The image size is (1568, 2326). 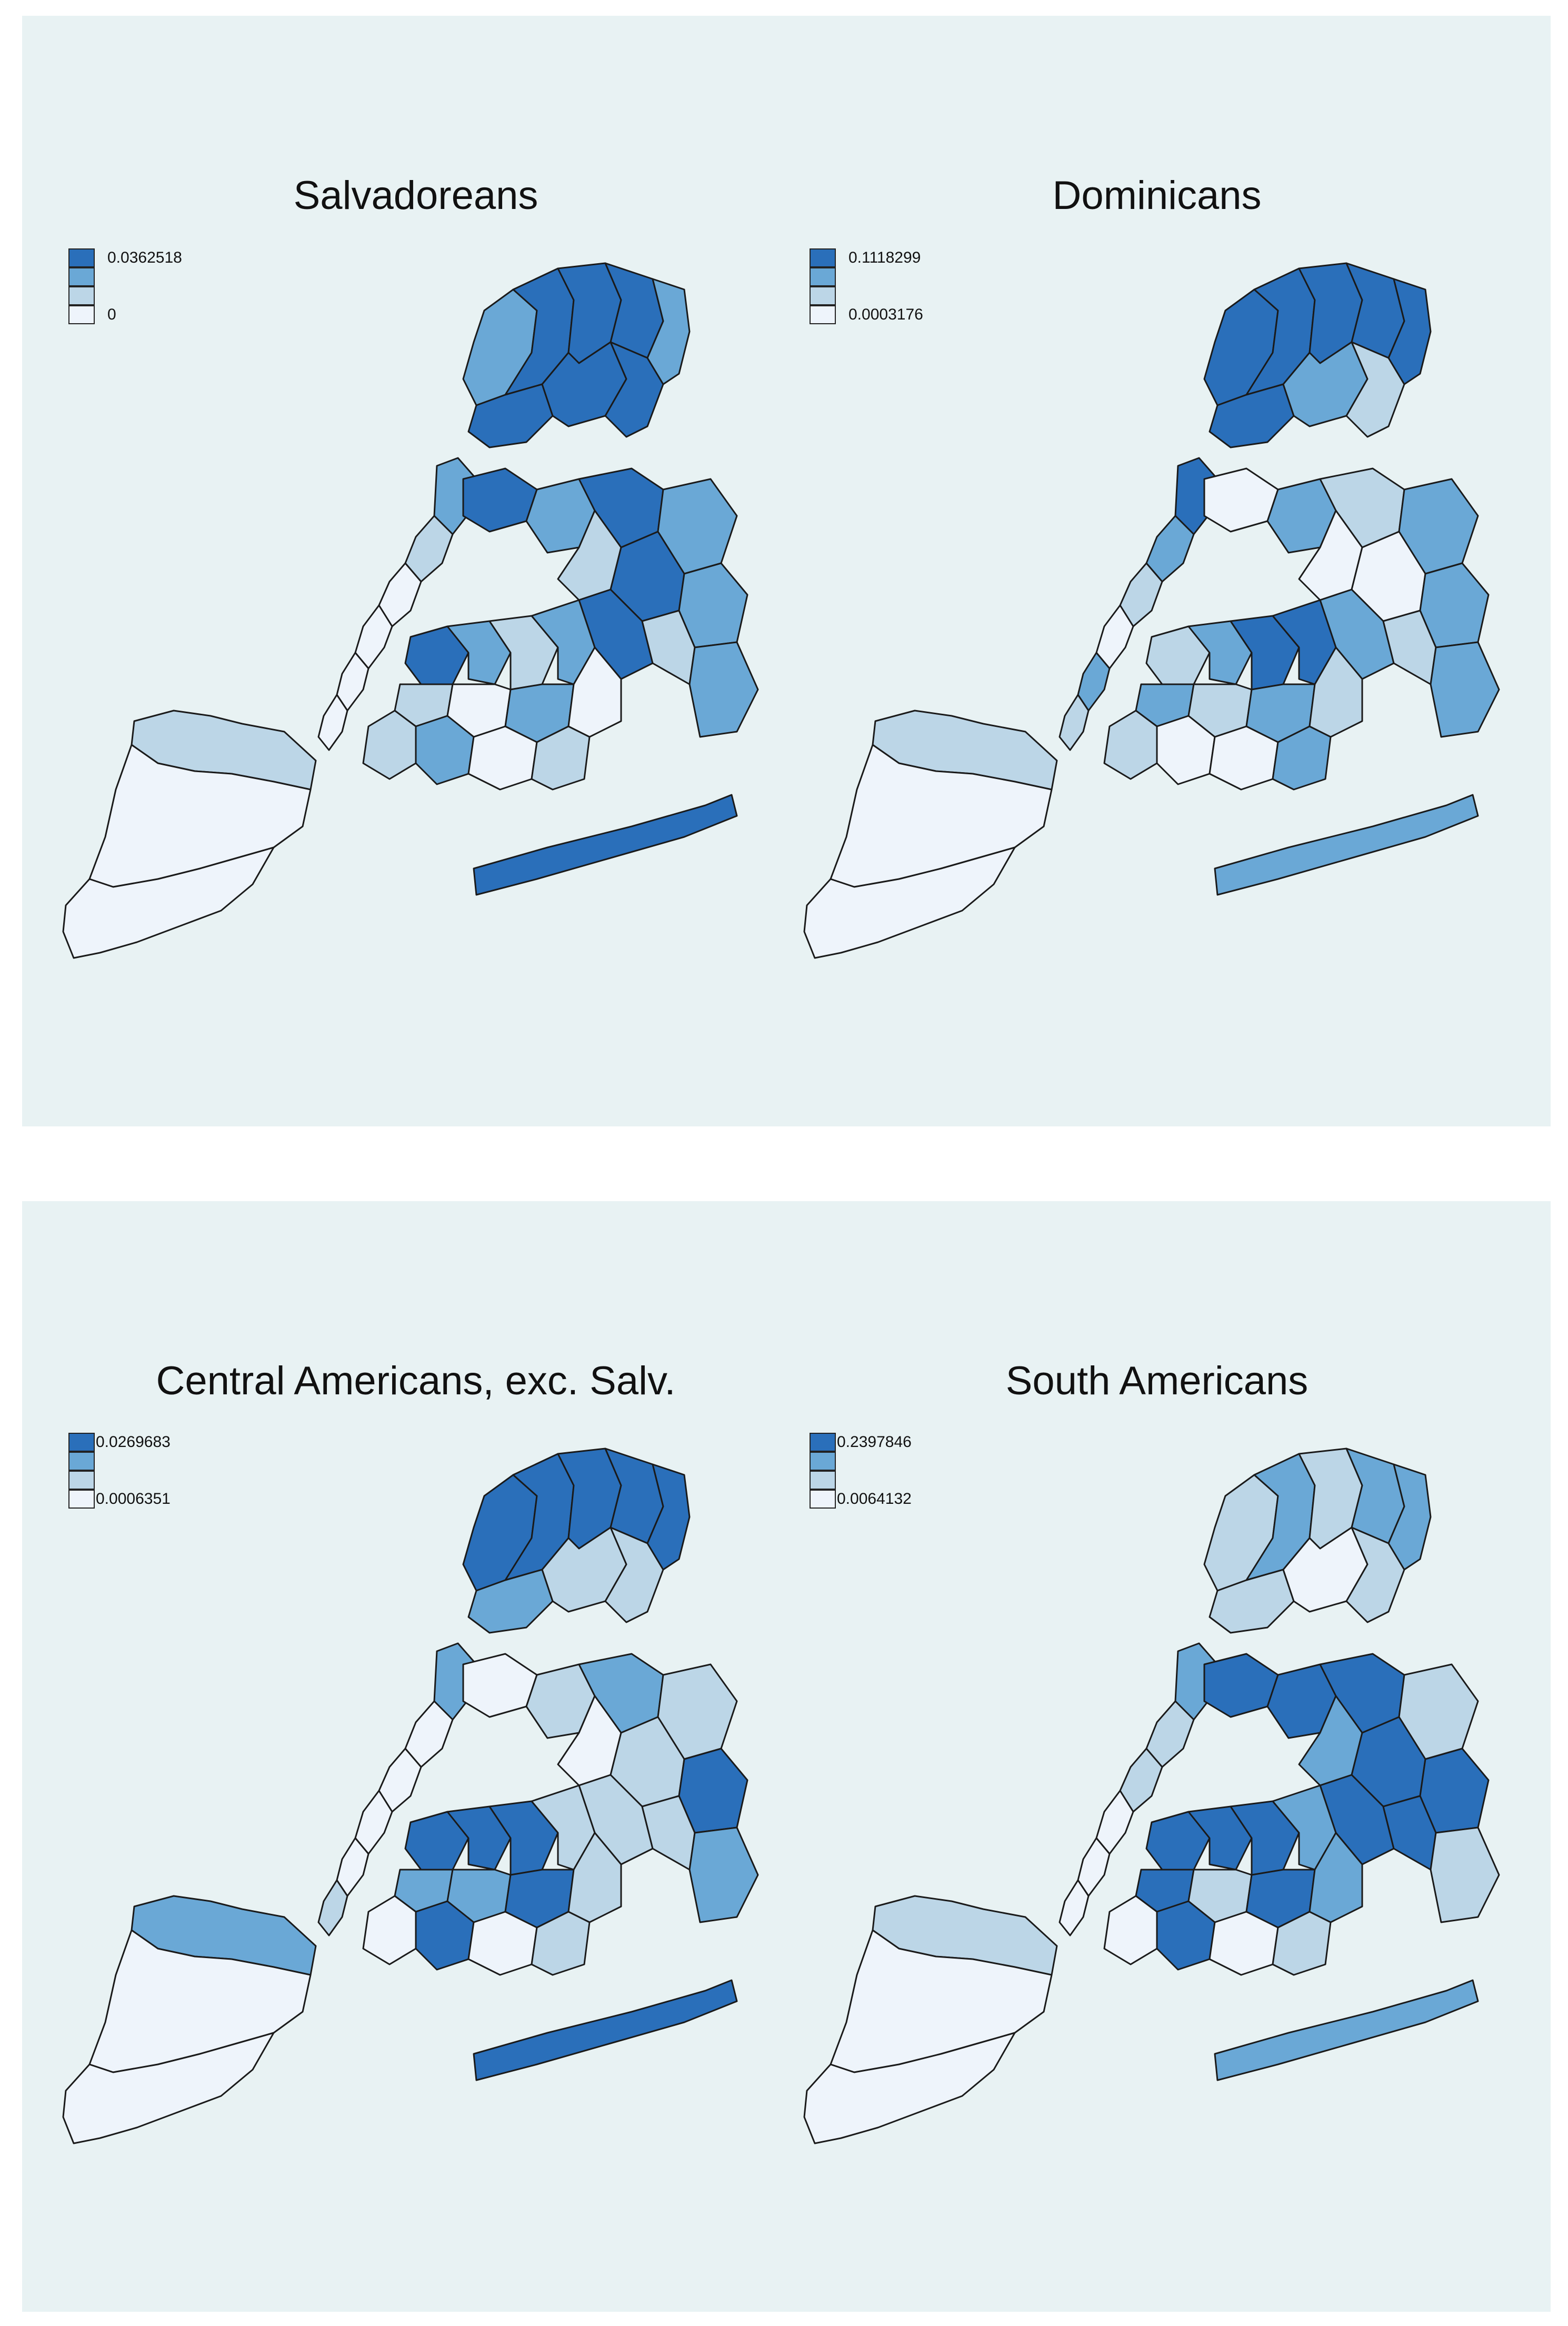 I want to click on legend-min-label: 0.0003176, so click(x=885, y=314).